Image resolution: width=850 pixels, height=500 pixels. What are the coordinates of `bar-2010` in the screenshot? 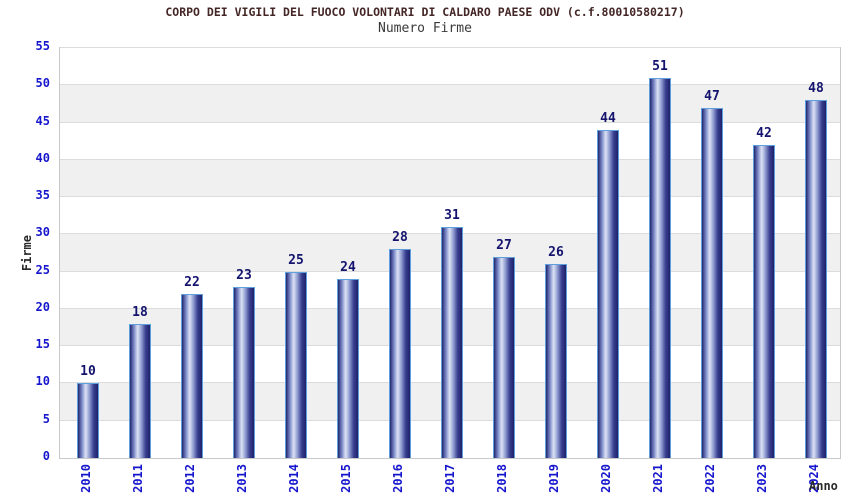 It's located at (88, 420).